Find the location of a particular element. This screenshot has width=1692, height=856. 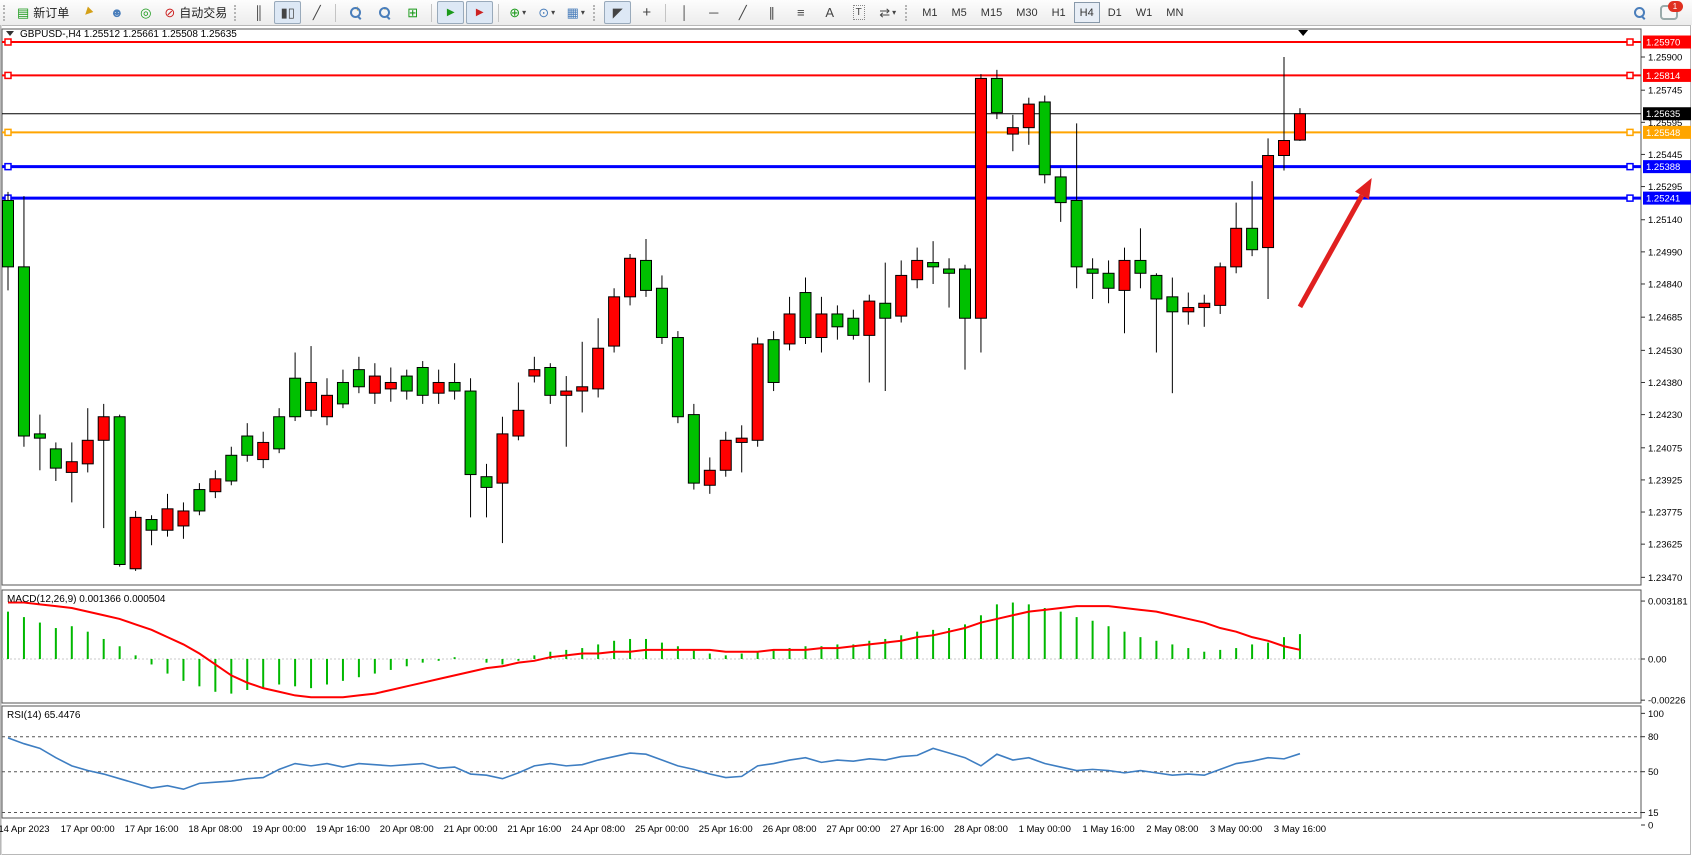

time-axis-label: 25 Apr 16:00 is located at coordinates (726, 829).